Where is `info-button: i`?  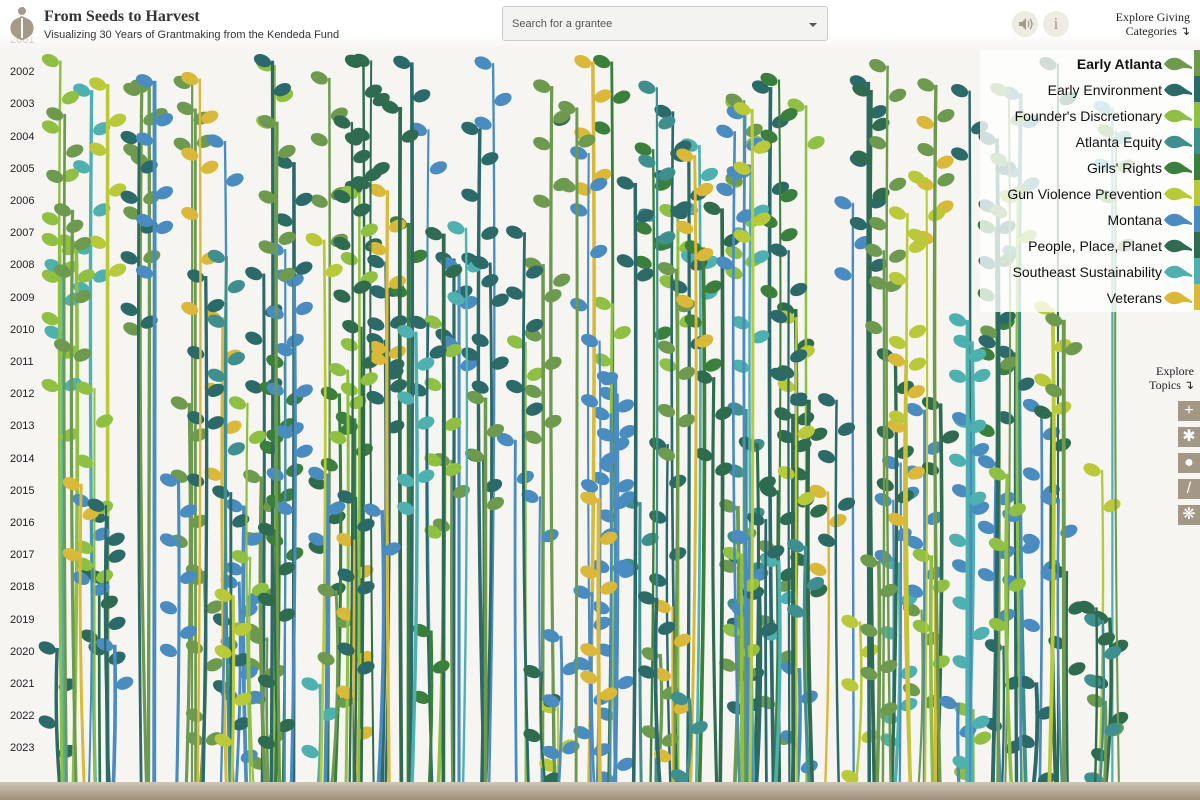
info-button: i is located at coordinates (1056, 24).